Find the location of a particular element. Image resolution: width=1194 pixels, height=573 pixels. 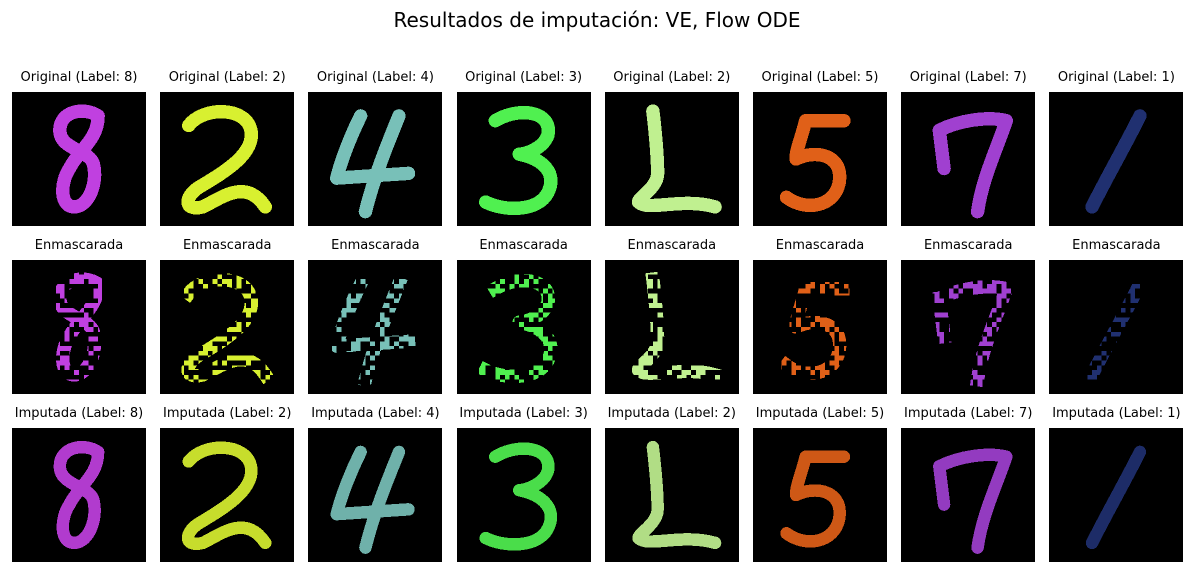

panel-title: Original (Label: 1) is located at coordinates (1116, 77).